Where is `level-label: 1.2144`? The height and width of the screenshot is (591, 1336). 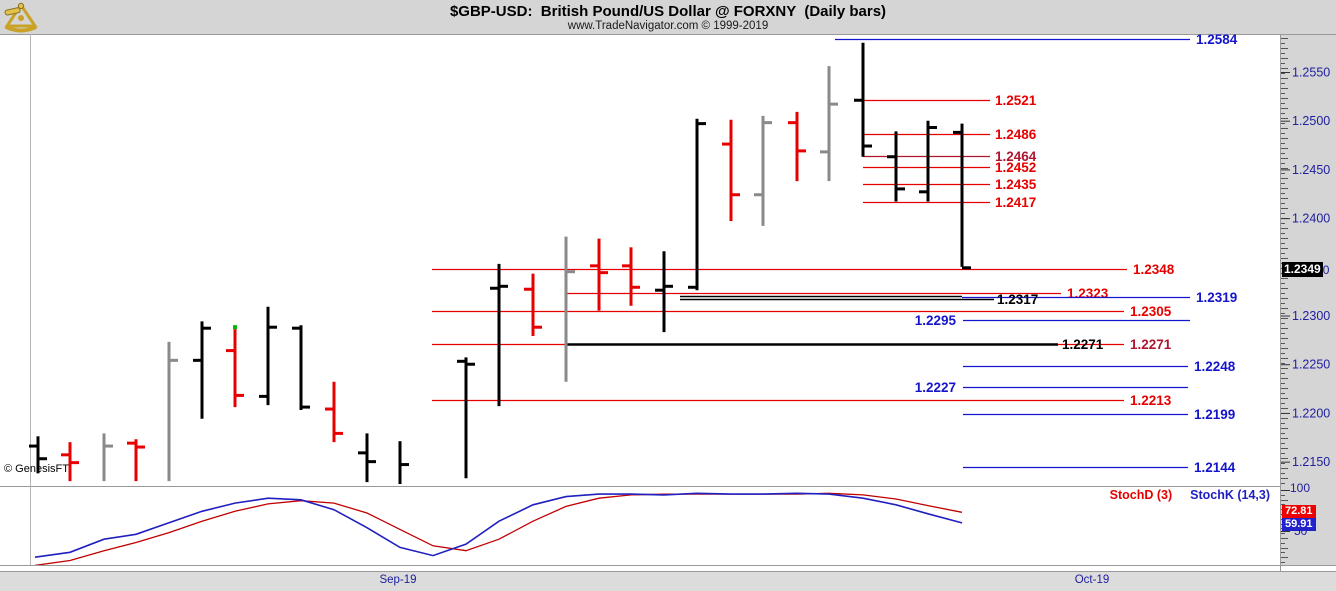
level-label: 1.2144 is located at coordinates (1215, 467).